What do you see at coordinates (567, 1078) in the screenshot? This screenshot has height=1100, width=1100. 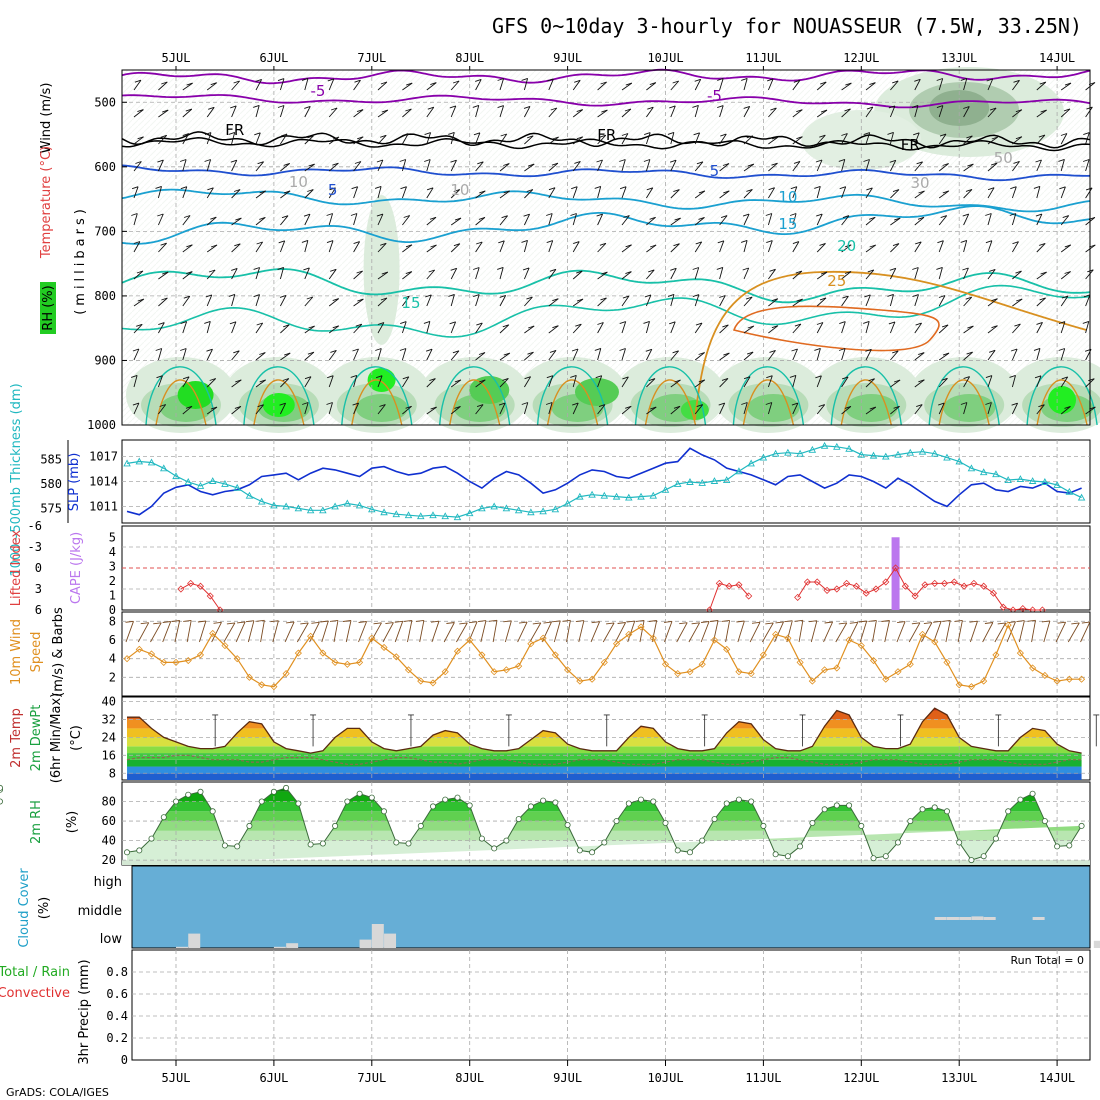 I see `date-label-bottom: 9JUL` at bounding box center [567, 1078].